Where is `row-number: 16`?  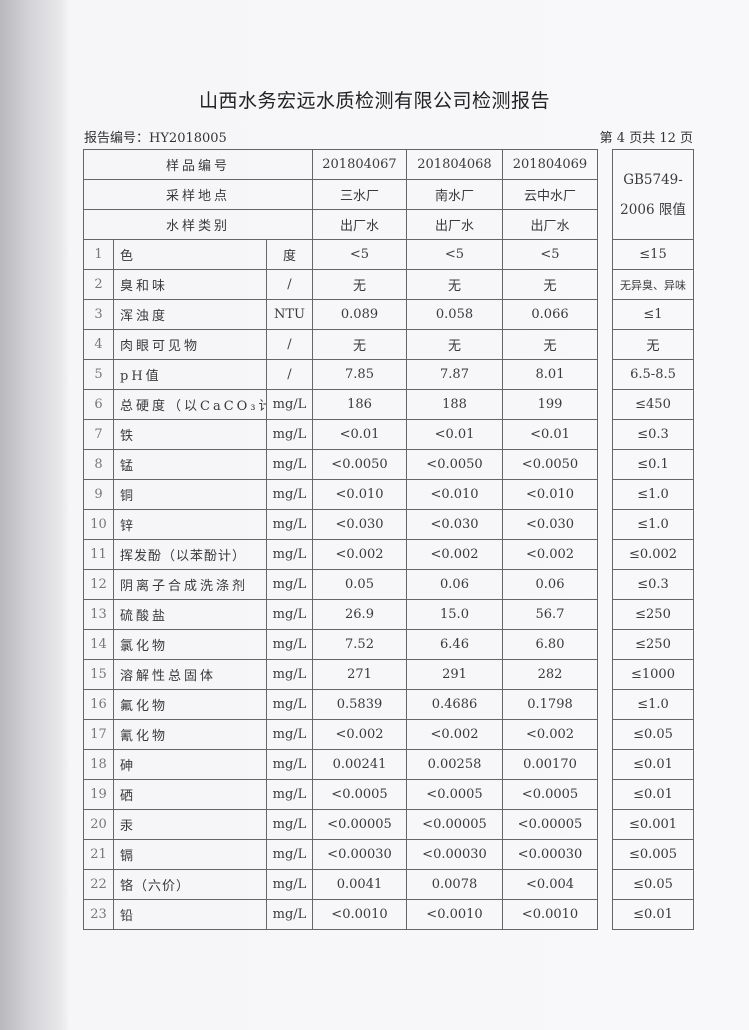 row-number: 16 is located at coordinates (98, 704).